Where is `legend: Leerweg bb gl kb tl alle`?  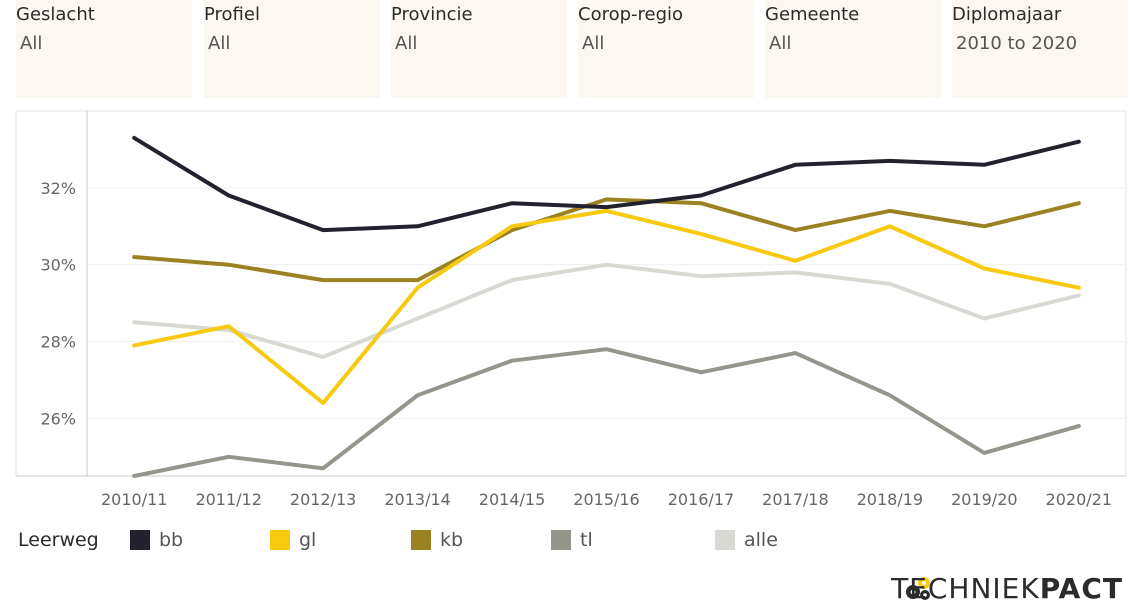 legend: Leerweg bb gl kb tl alle is located at coordinates (450, 541).